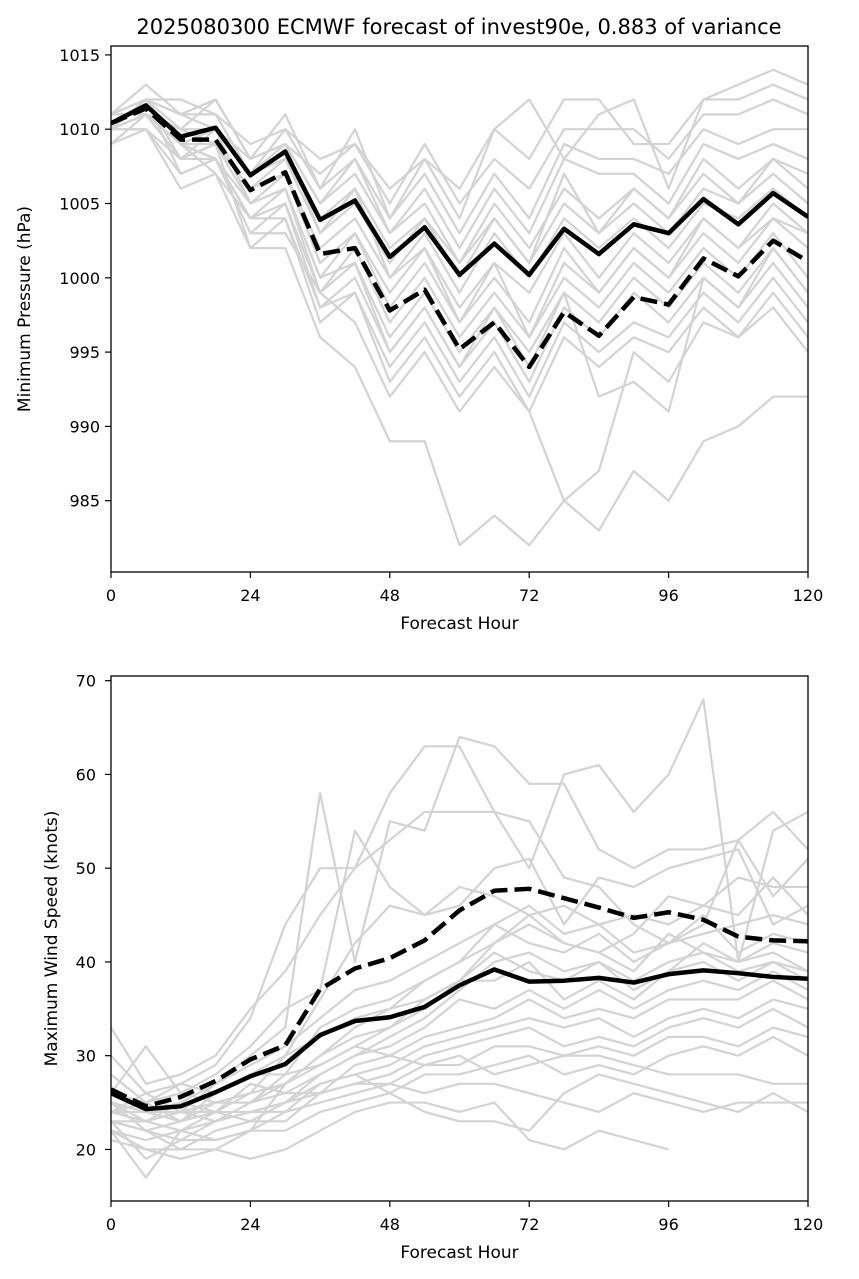  Describe the element at coordinates (86, 1056) in the screenshot. I see `wind-y-tick-label: 30` at that location.